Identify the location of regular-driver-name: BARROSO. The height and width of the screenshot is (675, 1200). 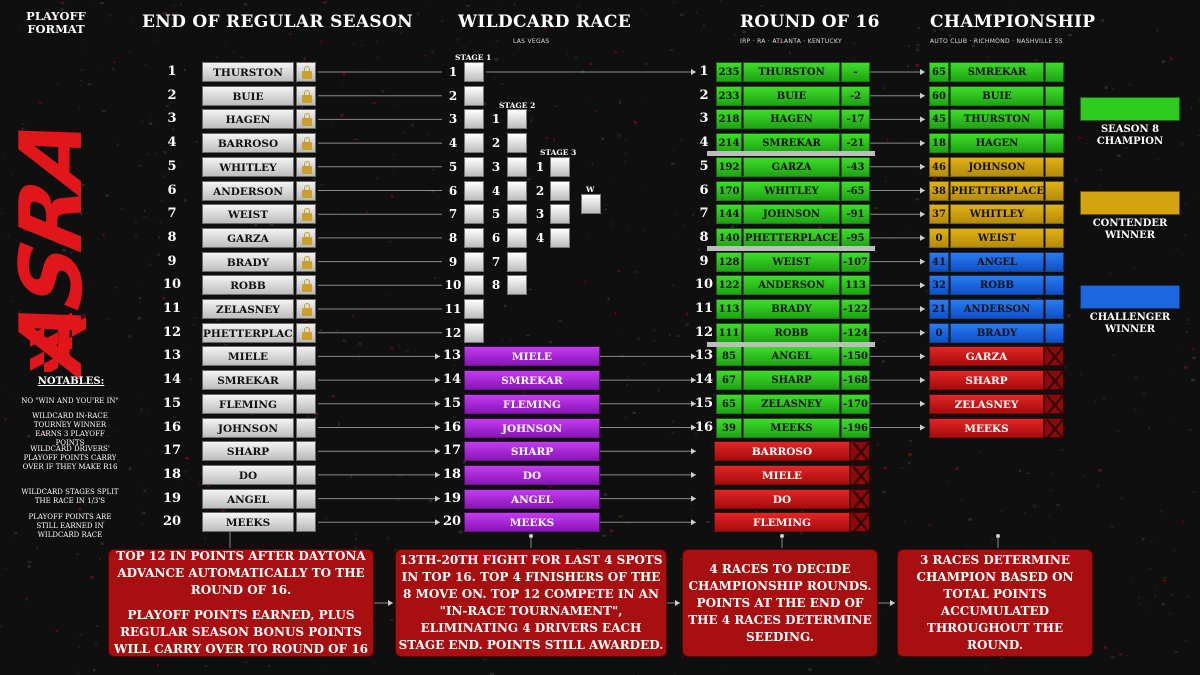
(248, 143).